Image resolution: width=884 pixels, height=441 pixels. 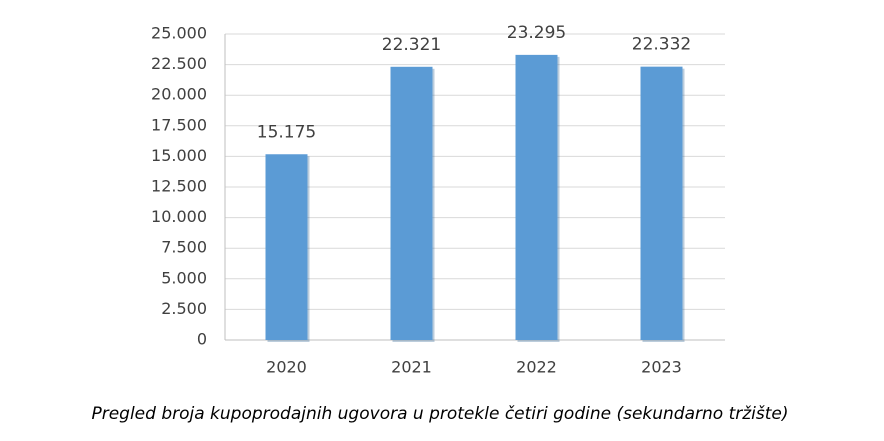 I want to click on y-tick-label: 17.500, so click(x=179, y=124).